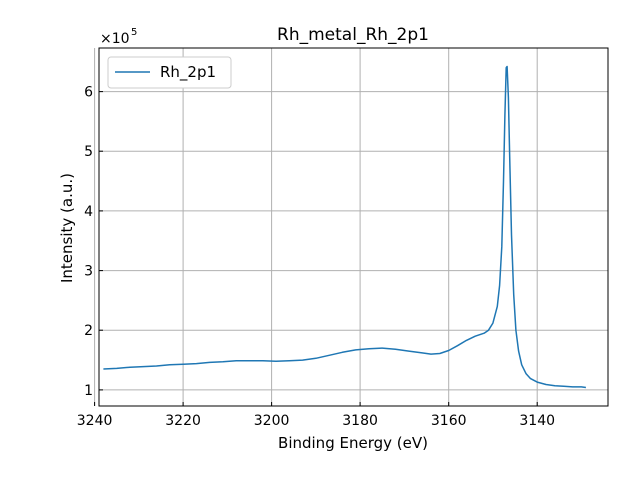 The image size is (640, 480). What do you see at coordinates (188, 72) in the screenshot?
I see `legend-label-rh-2p1: Rh_2p1` at bounding box center [188, 72].